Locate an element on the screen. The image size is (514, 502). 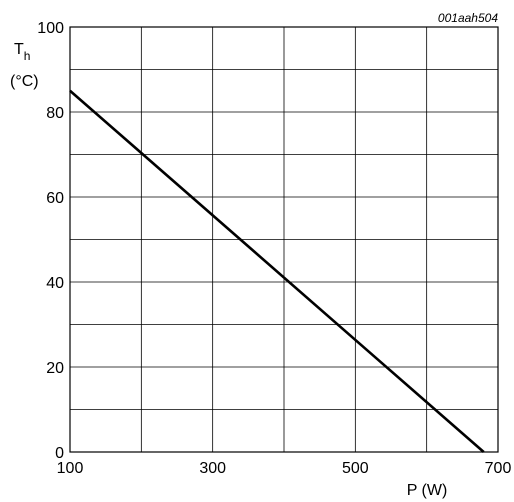
y-tick-label: 80 is located at coordinates (55, 113).